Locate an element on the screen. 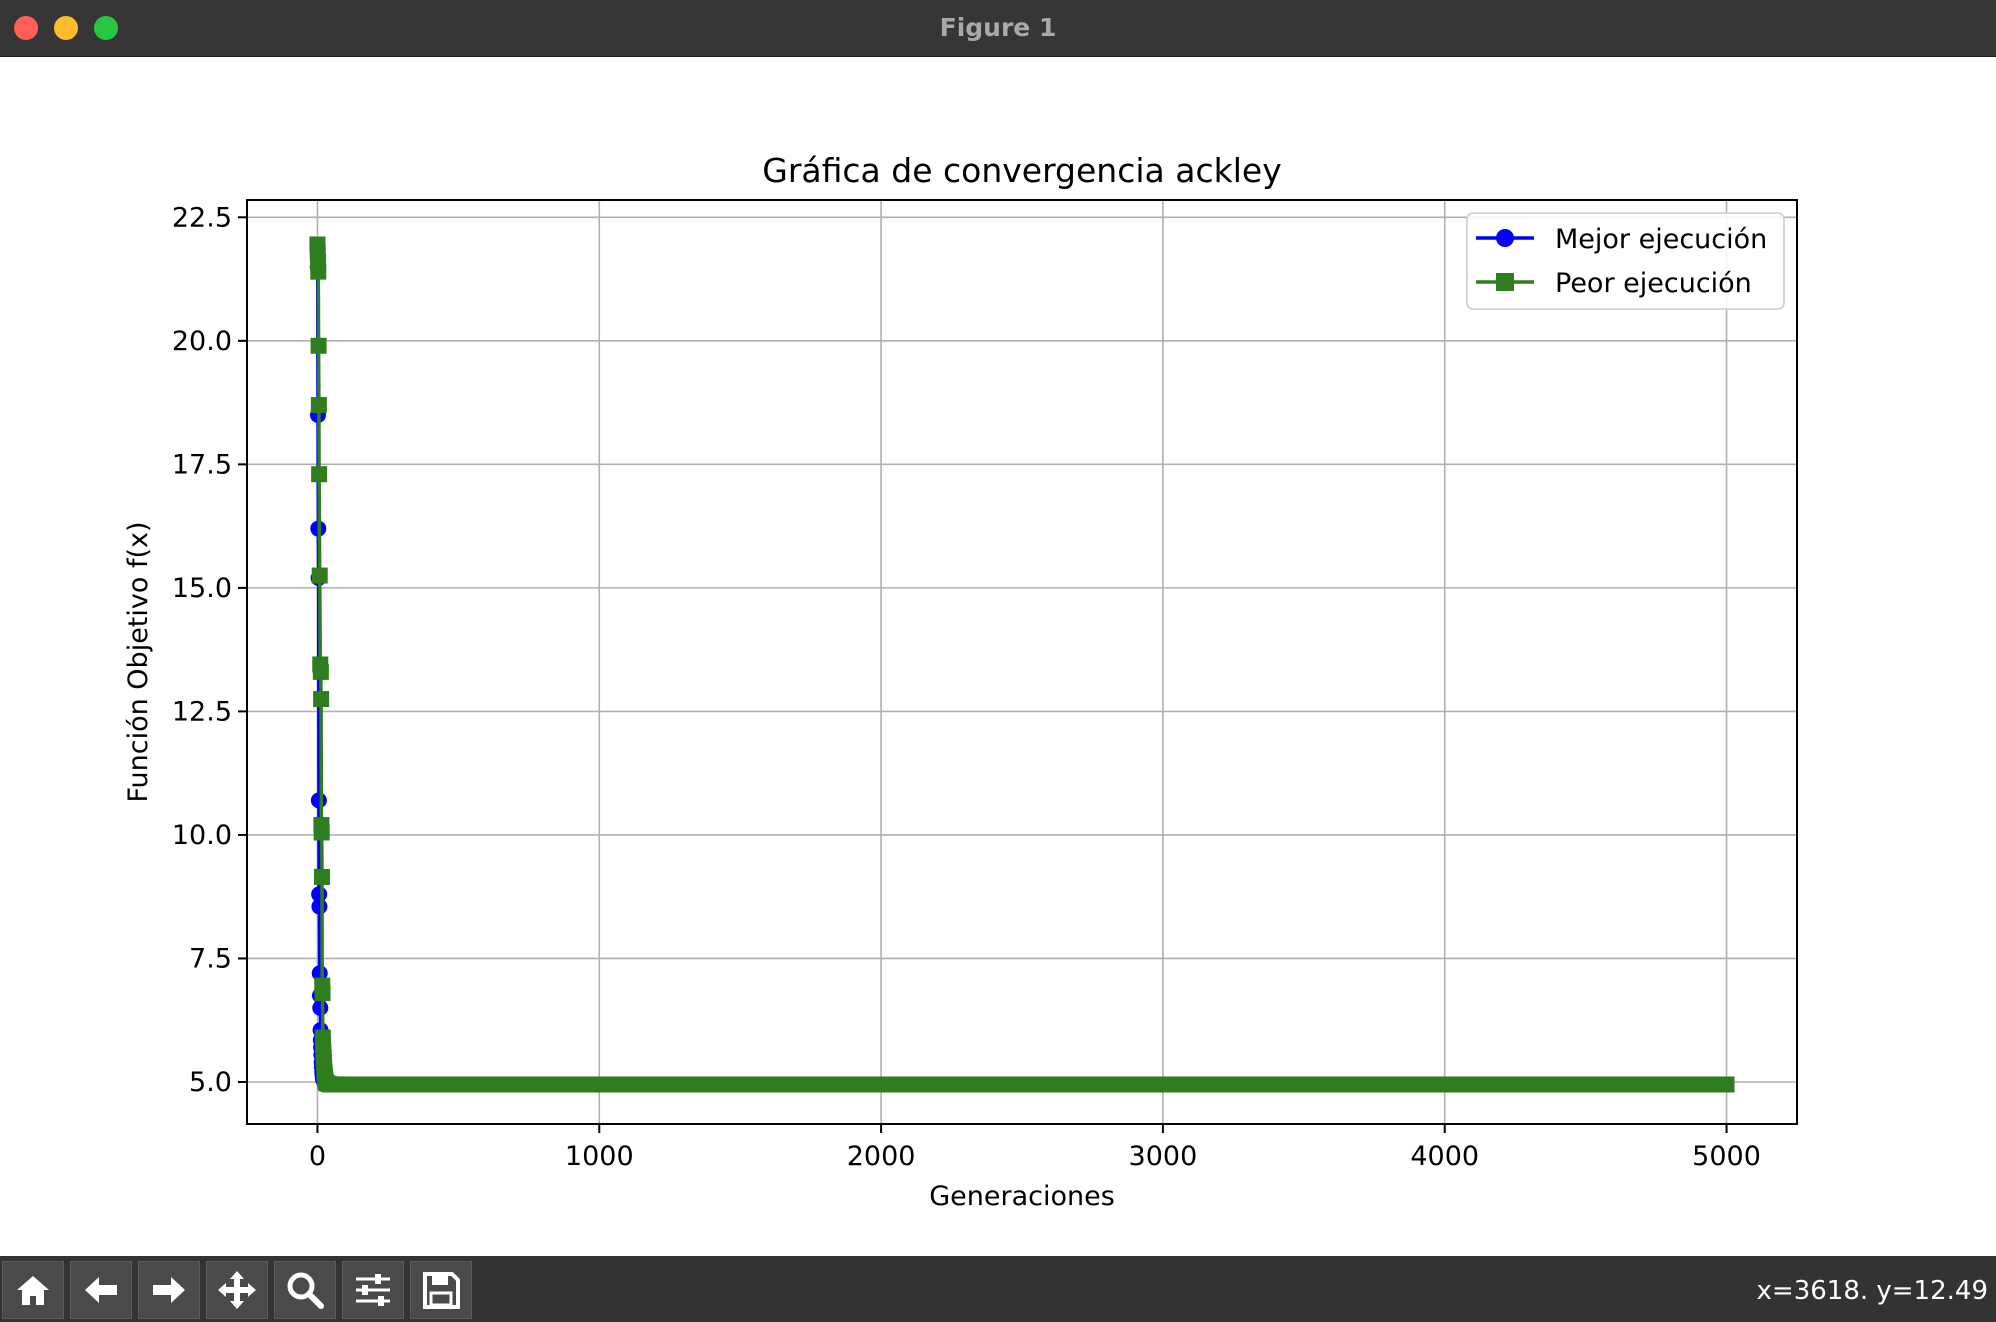 The height and width of the screenshot is (1322, 1996). chart-title: Gráfica de convergencia ackley is located at coordinates (1021, 170).